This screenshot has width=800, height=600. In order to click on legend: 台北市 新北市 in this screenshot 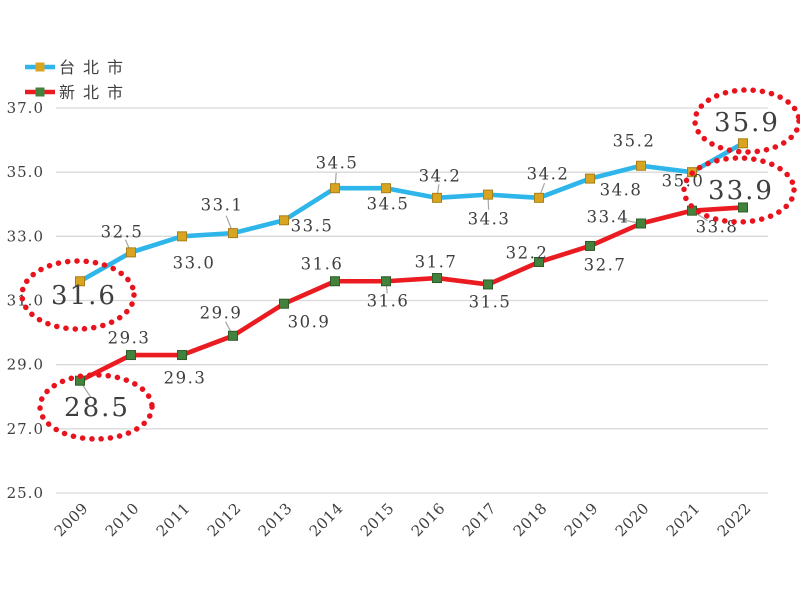, I will do `click(78, 80)`.